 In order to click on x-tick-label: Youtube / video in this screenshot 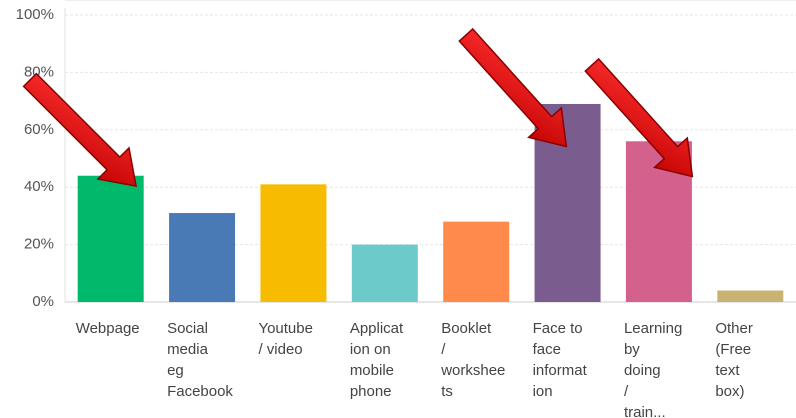, I will do `click(285, 339)`.